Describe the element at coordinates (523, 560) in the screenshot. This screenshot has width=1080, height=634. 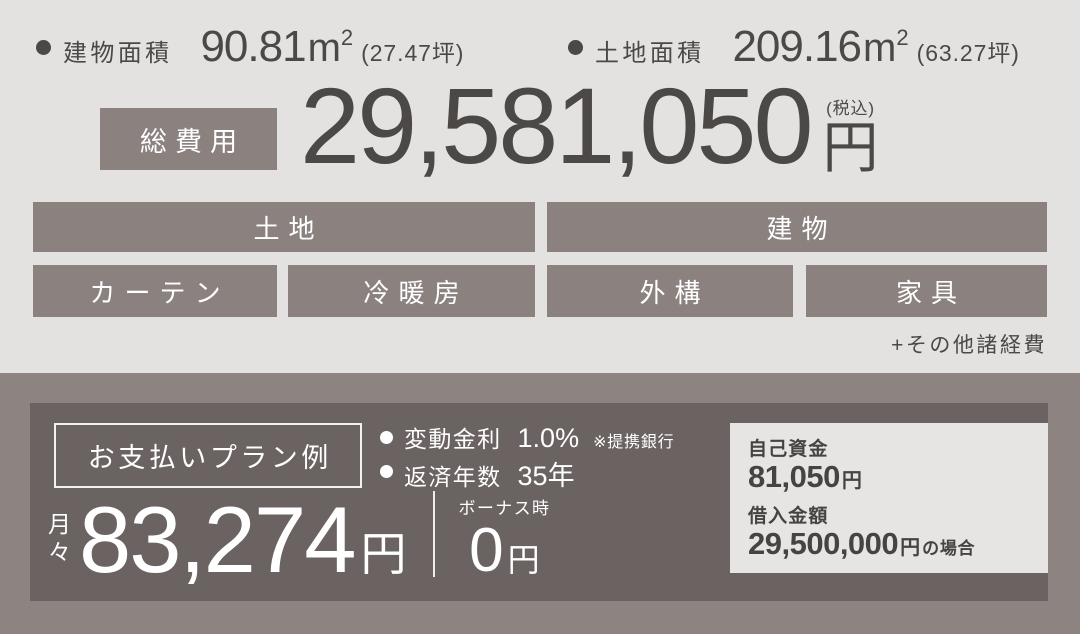
I see `bonus-payment-currency: 円` at that location.